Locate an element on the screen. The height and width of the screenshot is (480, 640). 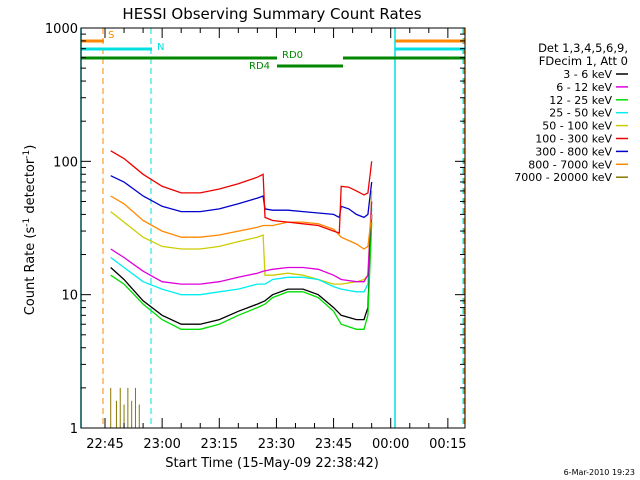
x-tick-label: 00:00 is located at coordinates (390, 444).